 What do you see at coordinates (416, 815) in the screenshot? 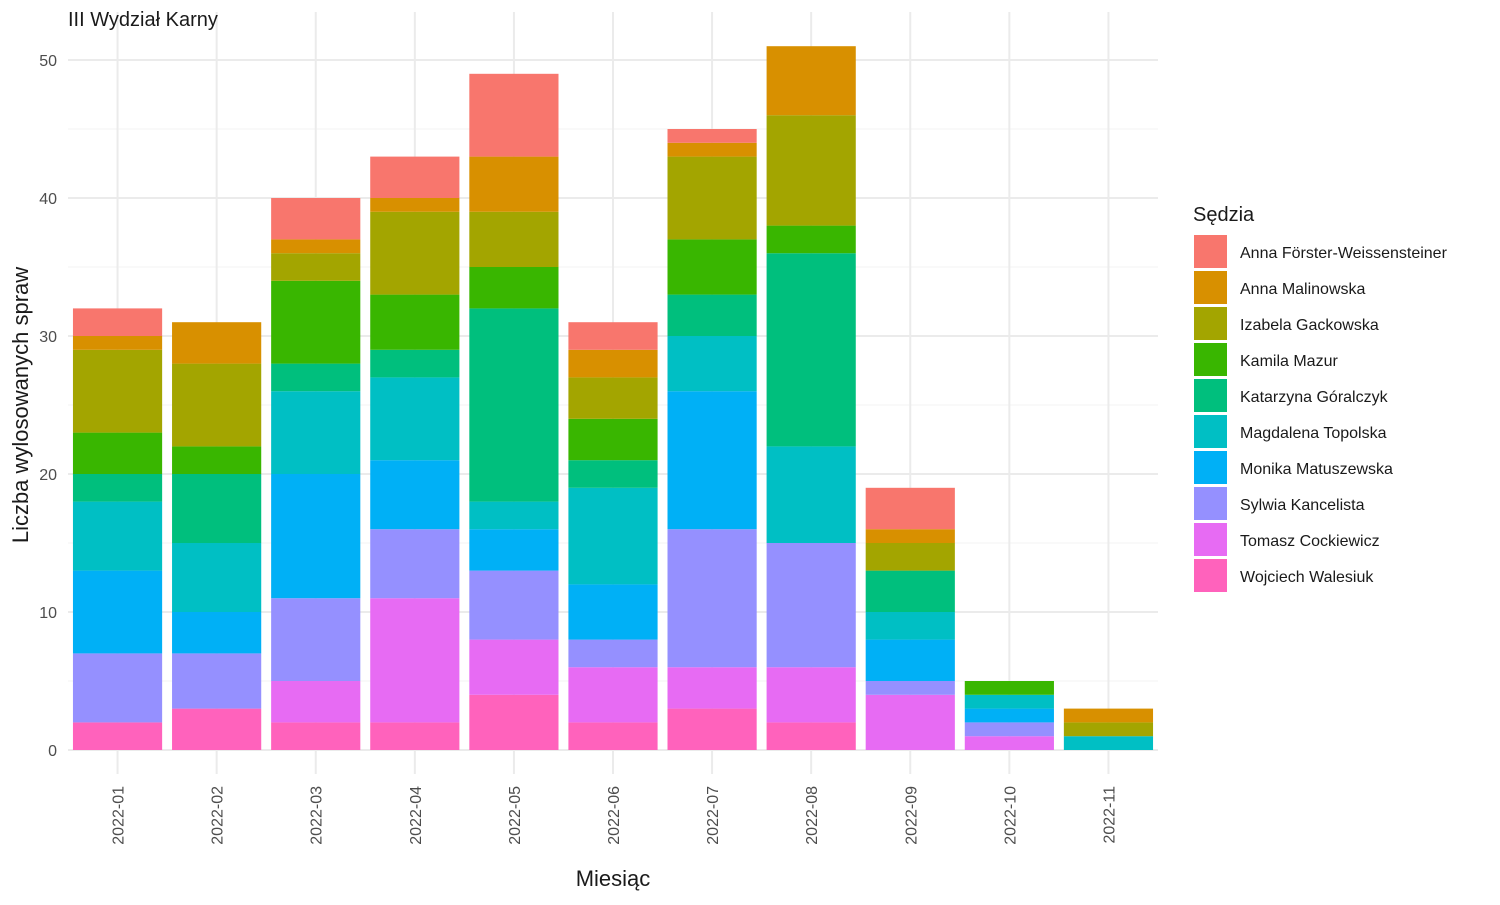
I see `x-tick-label: 2022-04` at bounding box center [416, 815].